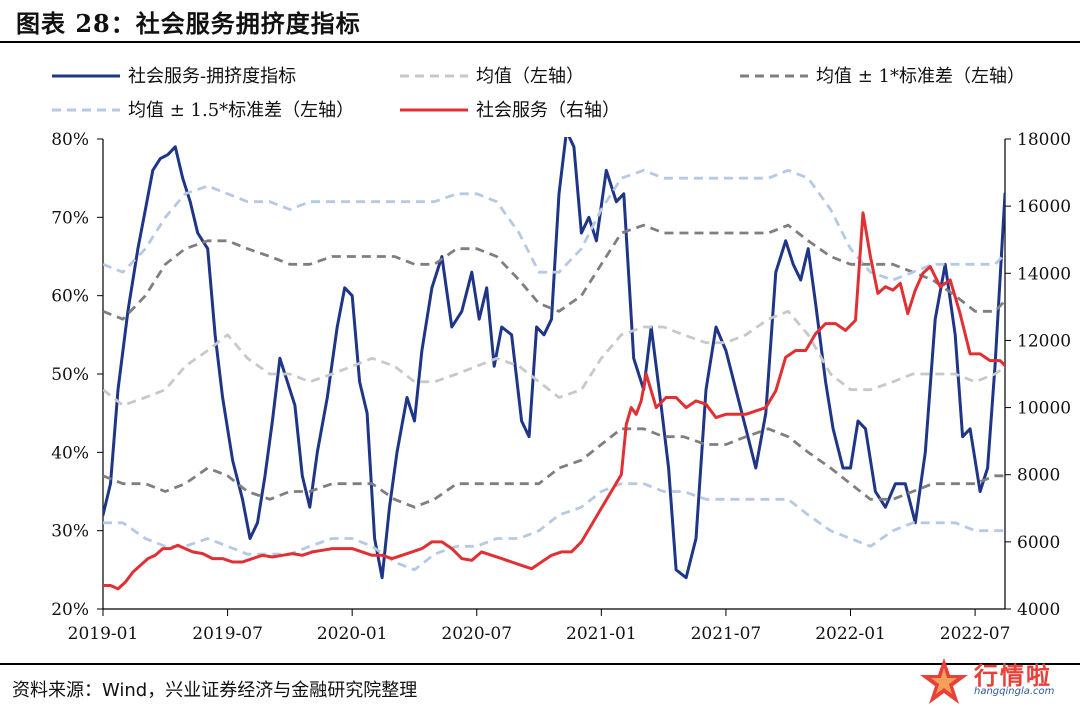  Describe the element at coordinates (540, 42) in the screenshot. I see `title-rule` at that location.